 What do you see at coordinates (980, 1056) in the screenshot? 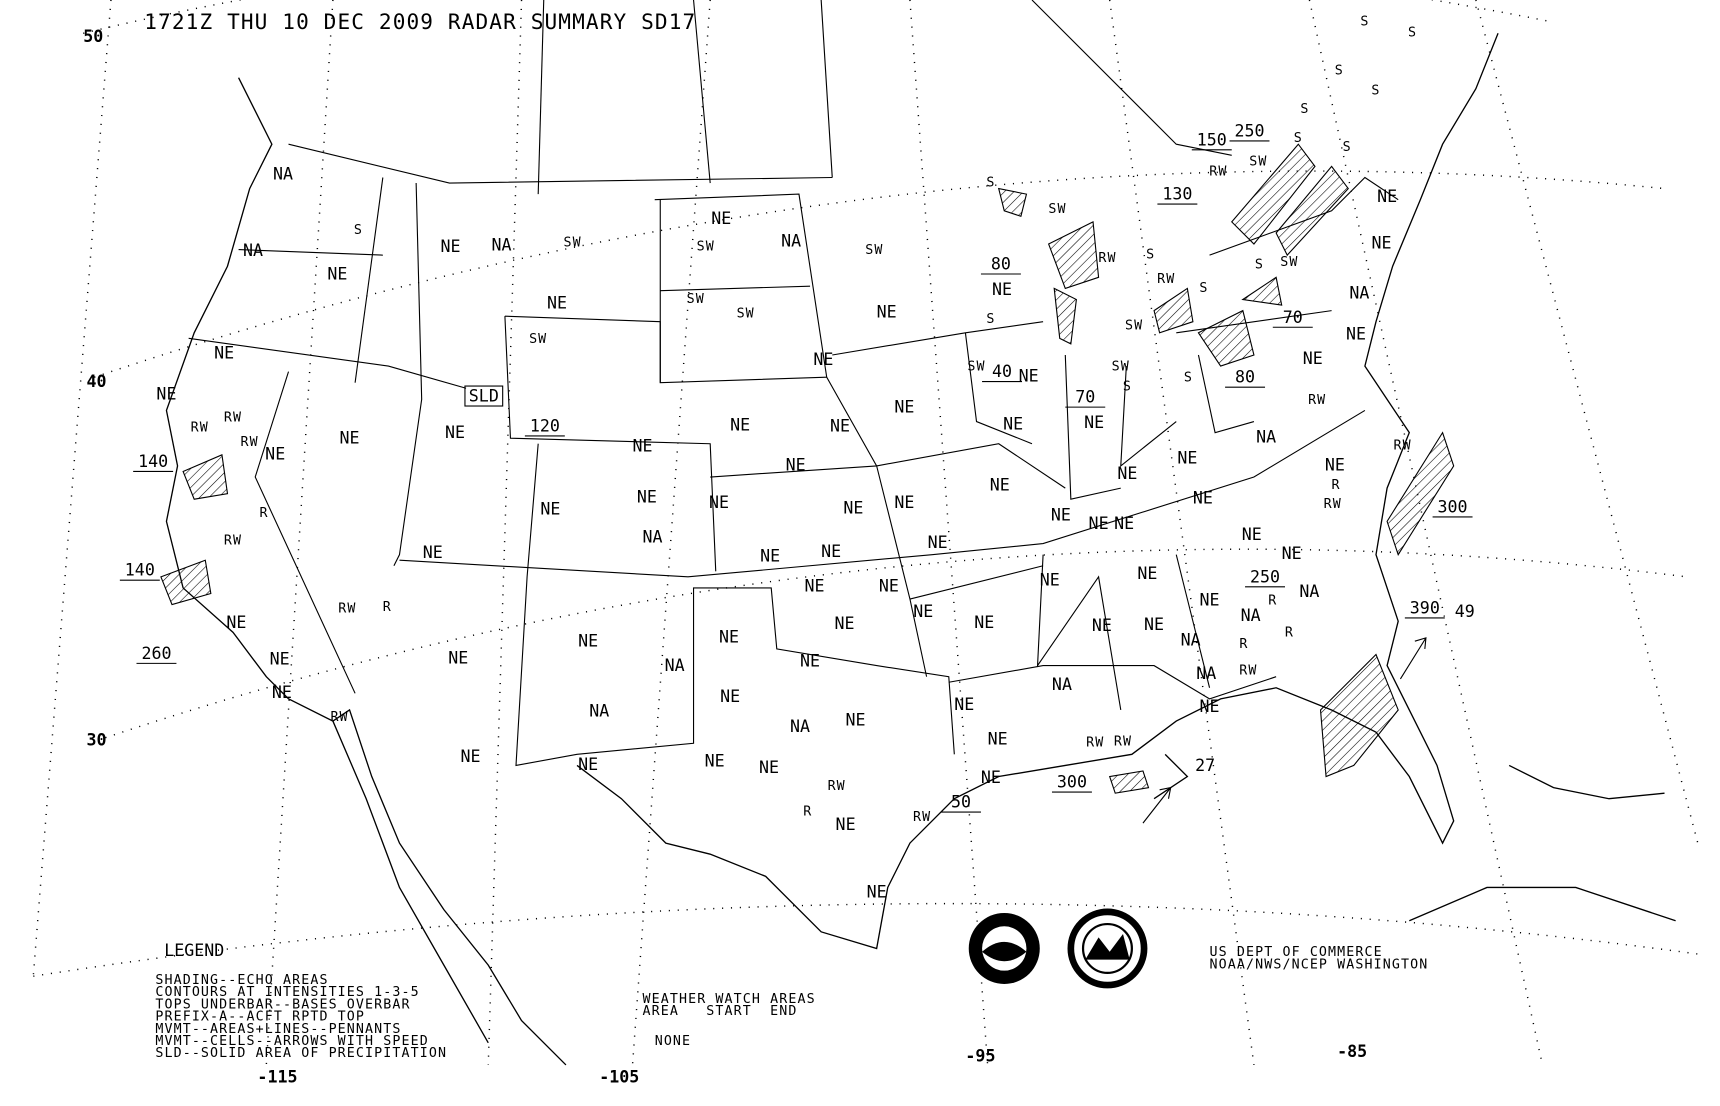
I see `lon-label: -95` at bounding box center [980, 1056].